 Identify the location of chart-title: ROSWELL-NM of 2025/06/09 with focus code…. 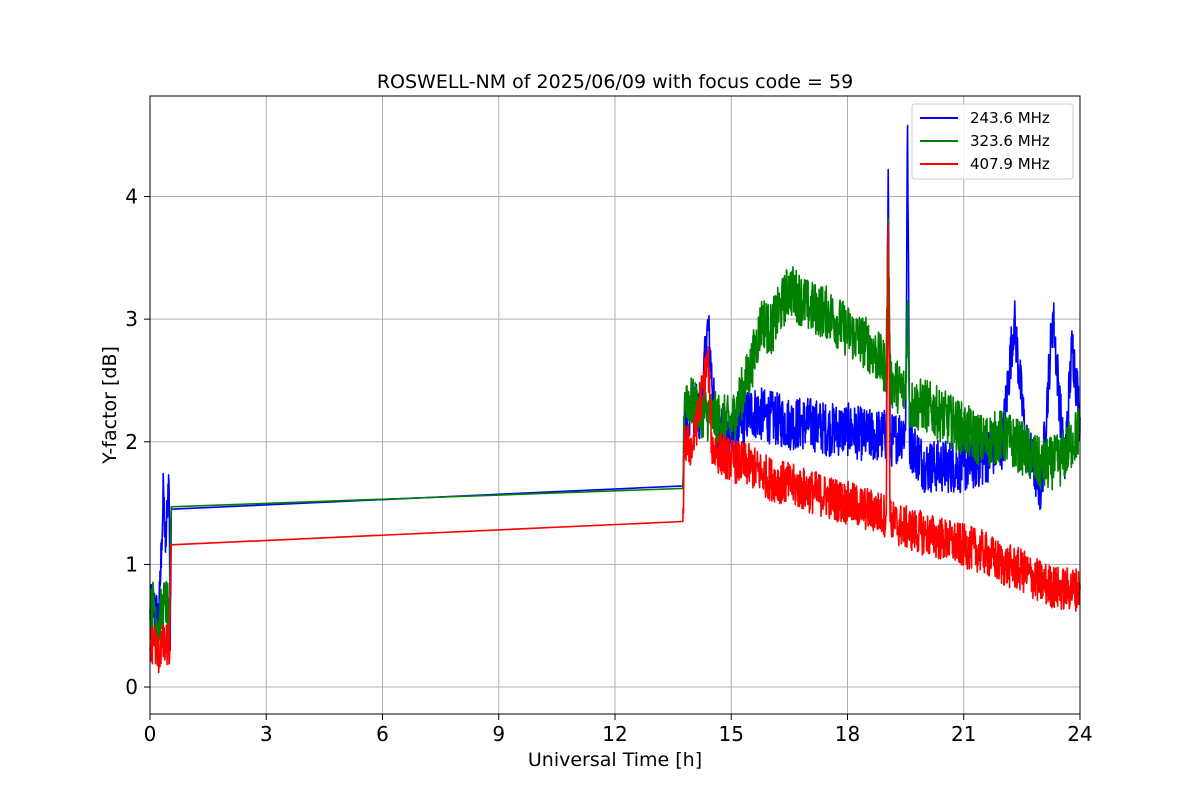
(615, 82).